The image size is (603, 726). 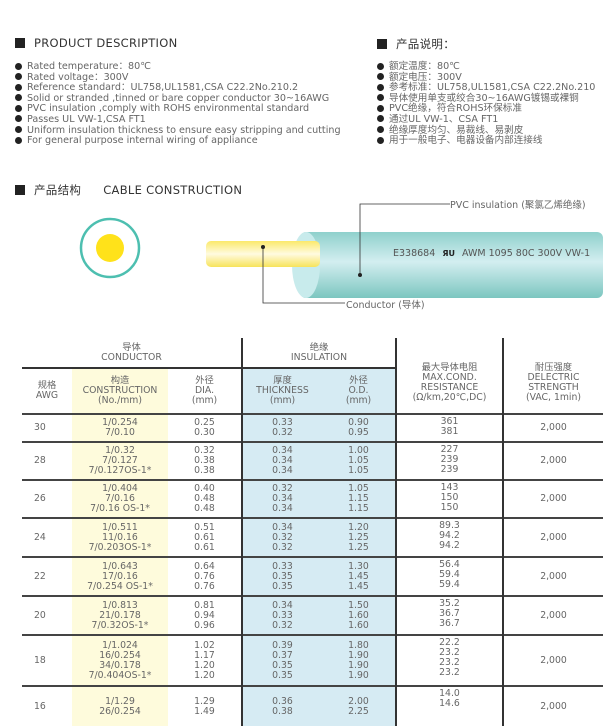 What do you see at coordinates (120, 537) in the screenshot?
I see `cell-construction: 1/0.511 11/0.16 7/0.203OS-1*` at bounding box center [120, 537].